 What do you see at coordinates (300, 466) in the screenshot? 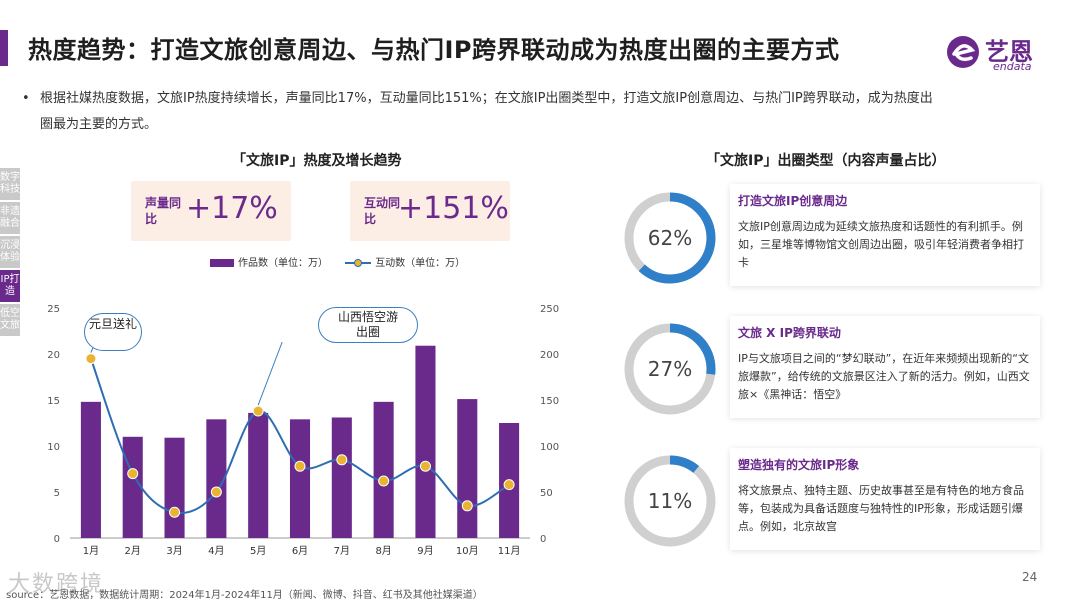
I see `point-6月` at bounding box center [300, 466].